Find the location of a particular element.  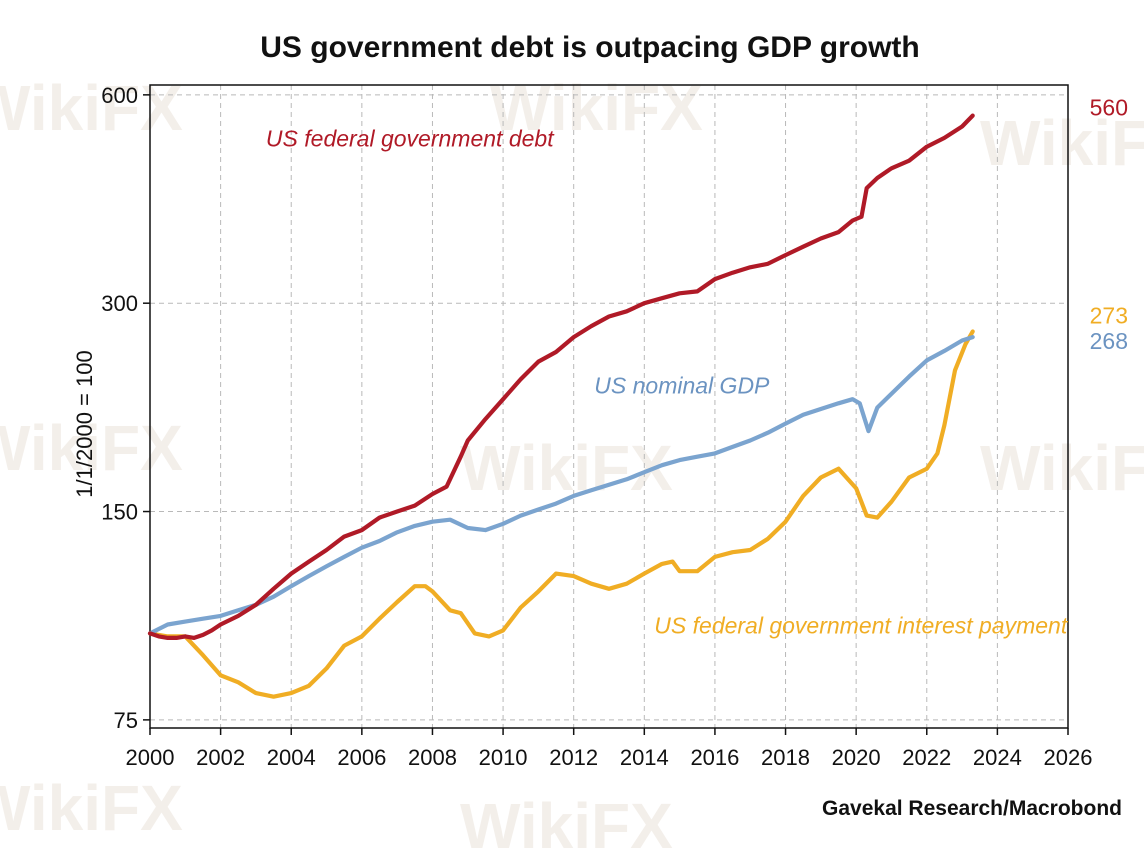

x-tick-label: 2022 is located at coordinates (926, 757).